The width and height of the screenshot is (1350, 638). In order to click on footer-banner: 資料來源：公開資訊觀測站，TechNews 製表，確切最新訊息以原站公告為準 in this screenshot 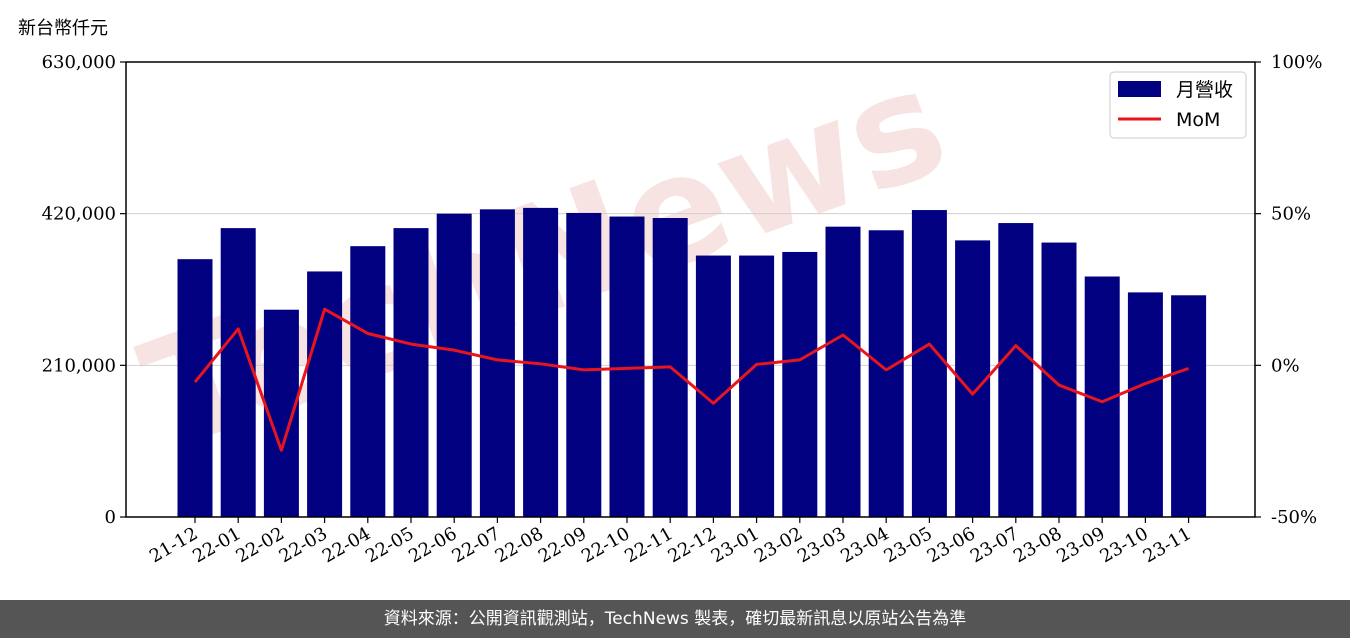, I will do `click(675, 619)`.